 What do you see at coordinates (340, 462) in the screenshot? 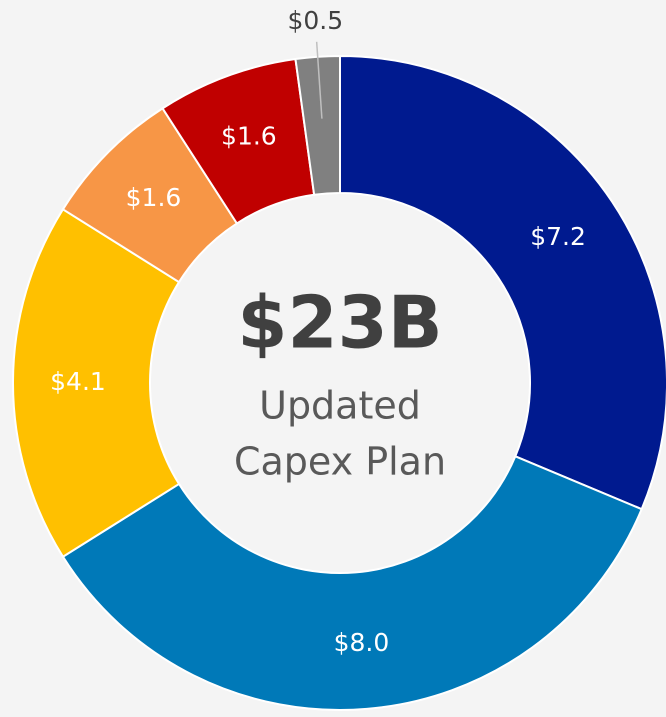
I see `center-subtitle: Capex Plan` at bounding box center [340, 462].